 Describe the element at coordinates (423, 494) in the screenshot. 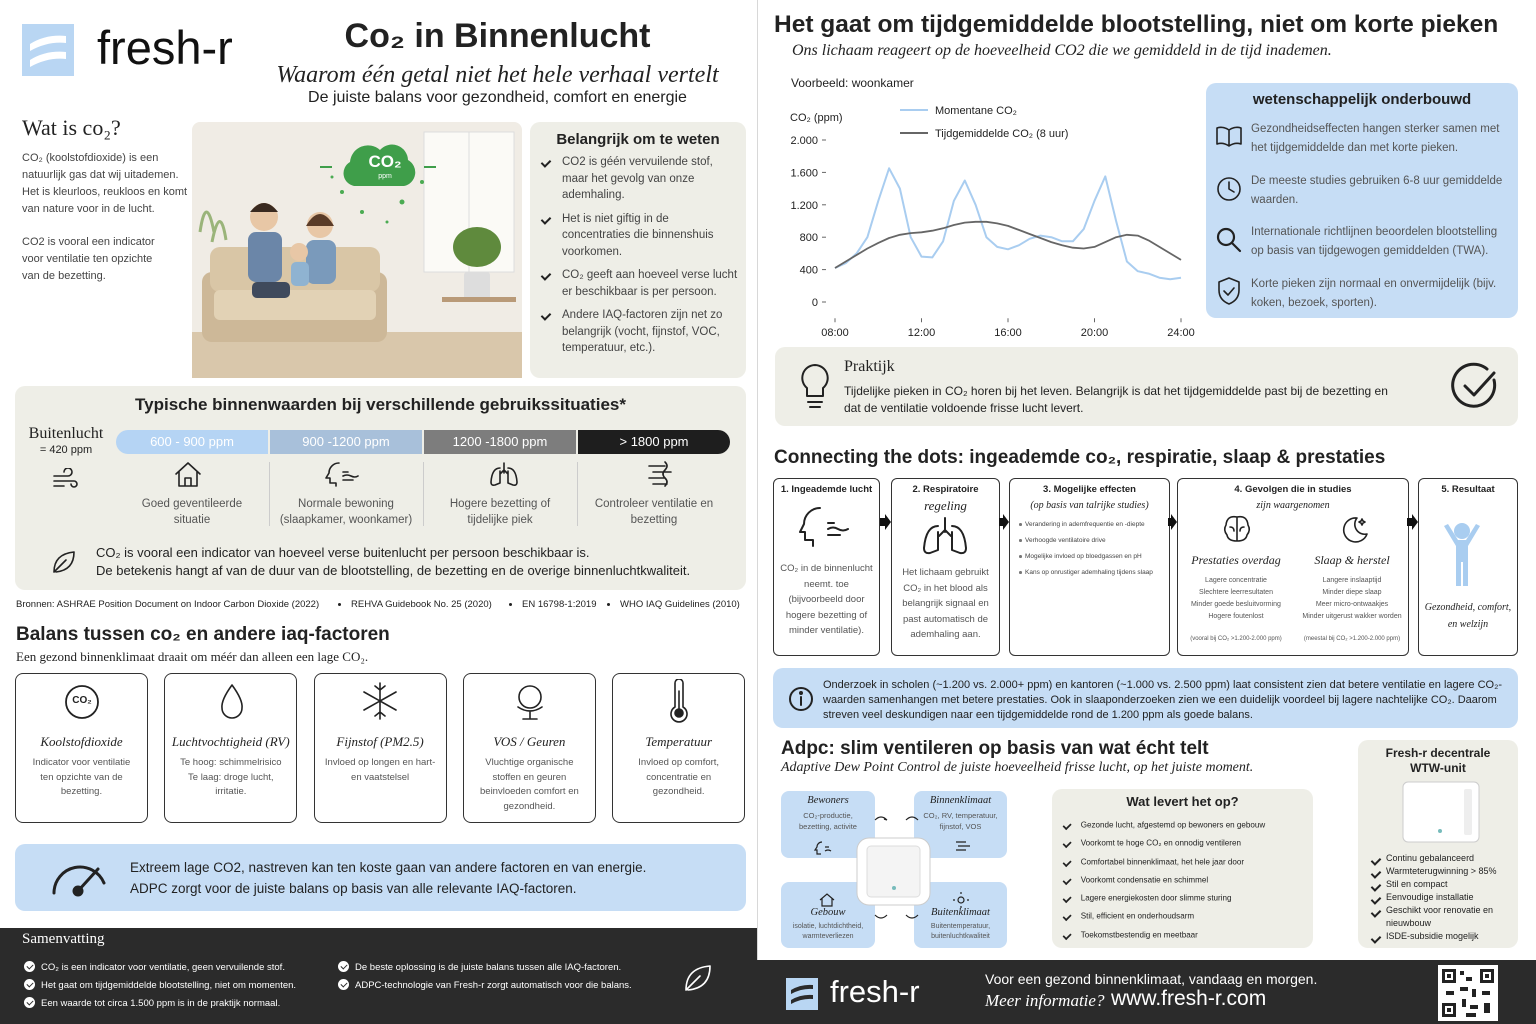

I see `range-divider` at that location.